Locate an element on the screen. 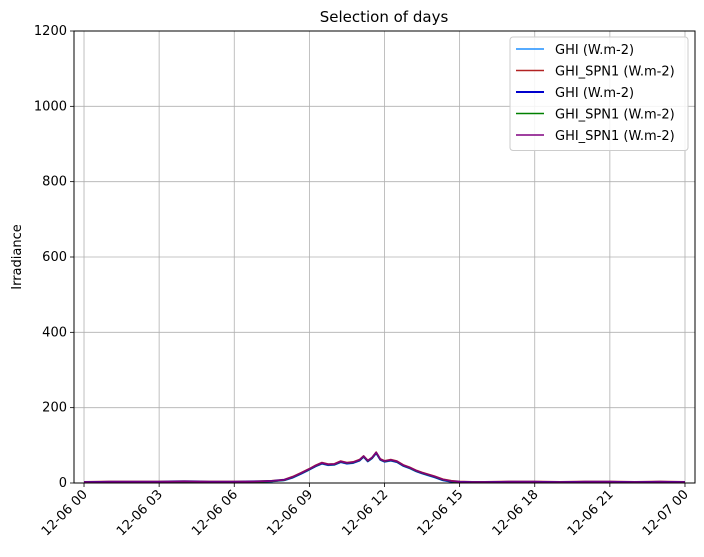 Image resolution: width=704 pixels, height=557 pixels. x-tick-label: 12-06 12 is located at coordinates (365, 513).